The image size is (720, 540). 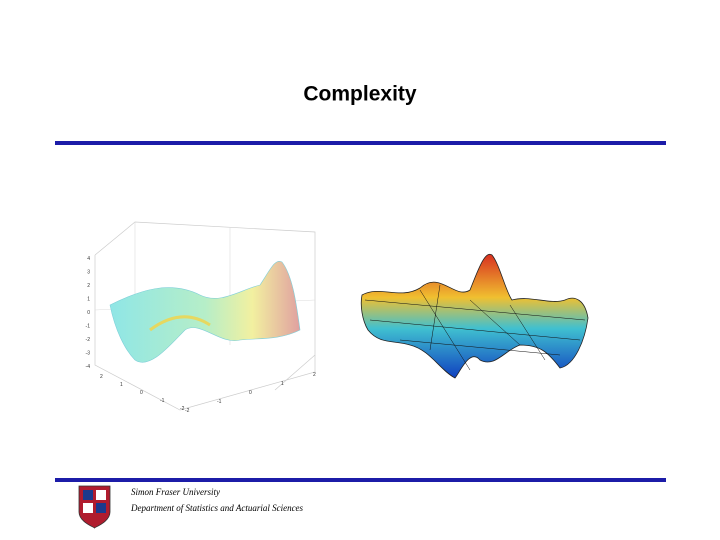 I want to click on top-rule, so click(x=360, y=143).